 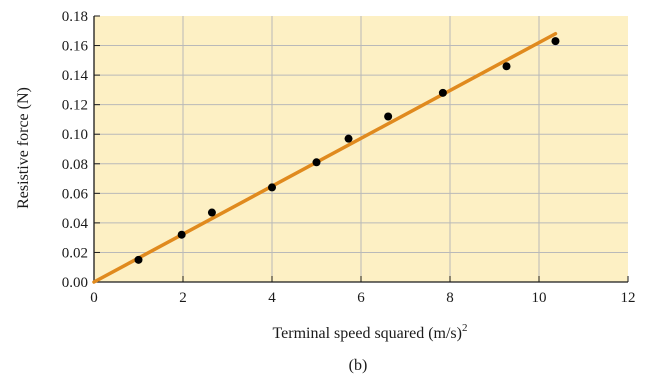 I want to click on y-tick-label: 0.08, so click(x=75, y=165).